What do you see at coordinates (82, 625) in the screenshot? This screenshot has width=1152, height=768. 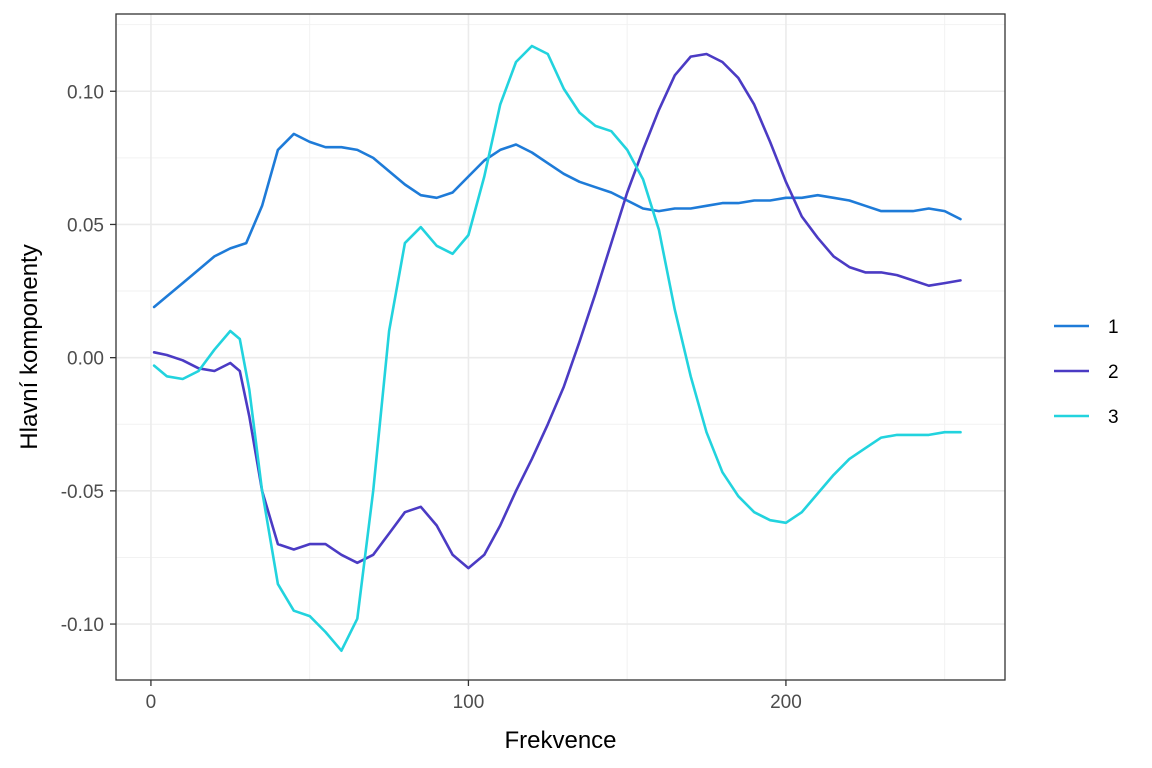 I see `y-tick-label: -0.10` at bounding box center [82, 625].